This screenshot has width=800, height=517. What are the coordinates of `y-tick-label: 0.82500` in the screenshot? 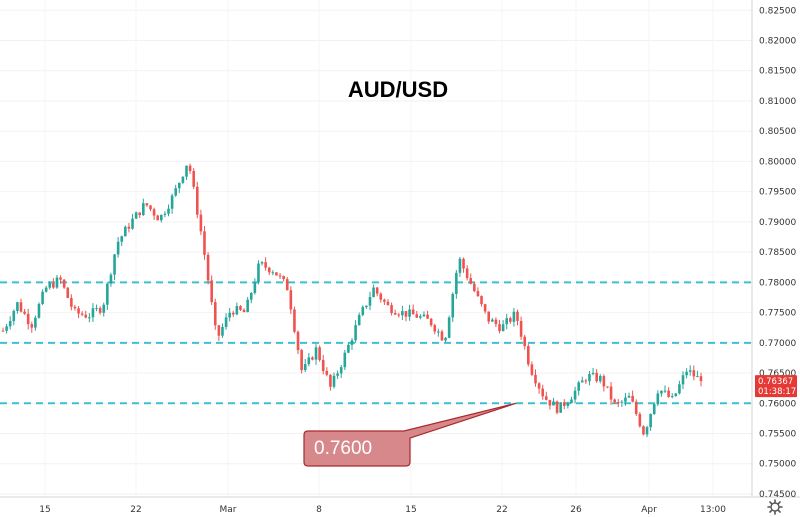 It's located at (777, 11).